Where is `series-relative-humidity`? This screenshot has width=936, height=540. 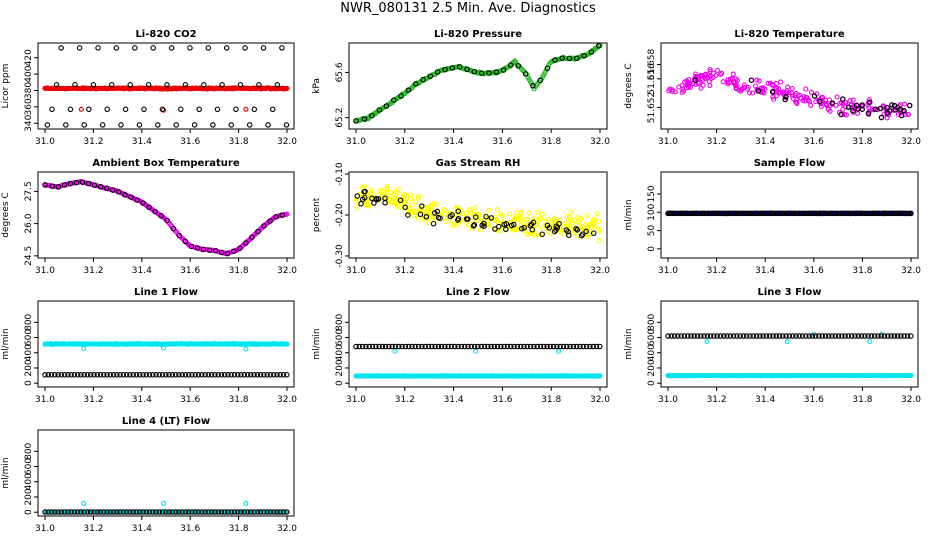
series-relative-humidity is located at coordinates (477, 213).